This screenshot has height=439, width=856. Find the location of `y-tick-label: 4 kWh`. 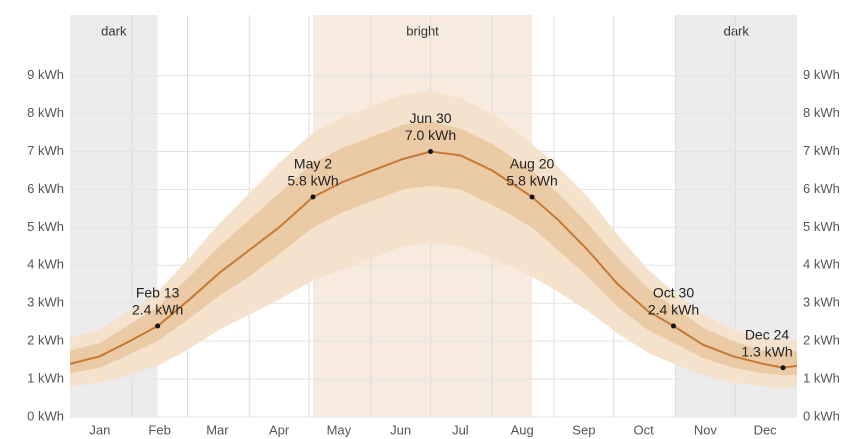

y-tick-label: 4 kWh is located at coordinates (45, 264).